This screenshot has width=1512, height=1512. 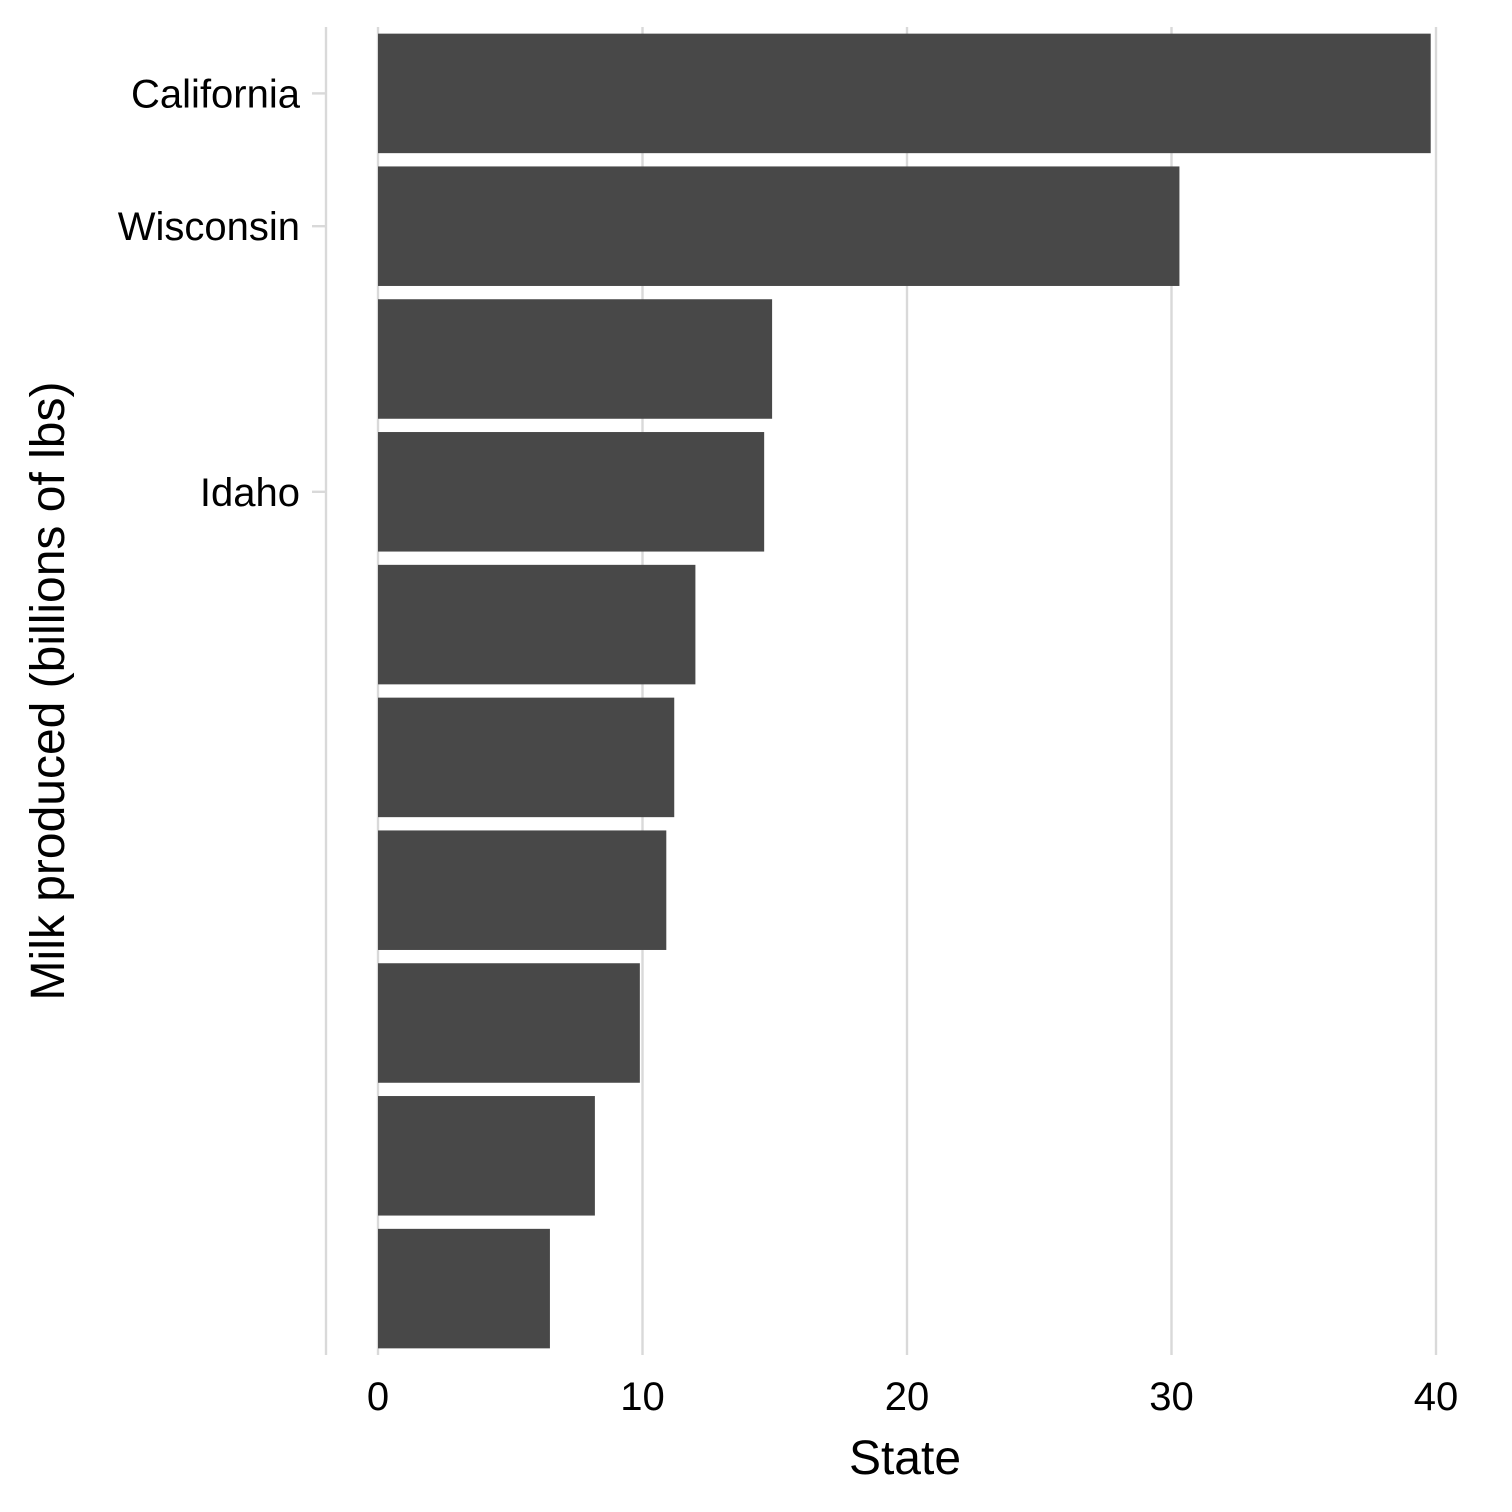 What do you see at coordinates (250, 493) in the screenshot?
I see `y-tick-label: Idaho` at bounding box center [250, 493].